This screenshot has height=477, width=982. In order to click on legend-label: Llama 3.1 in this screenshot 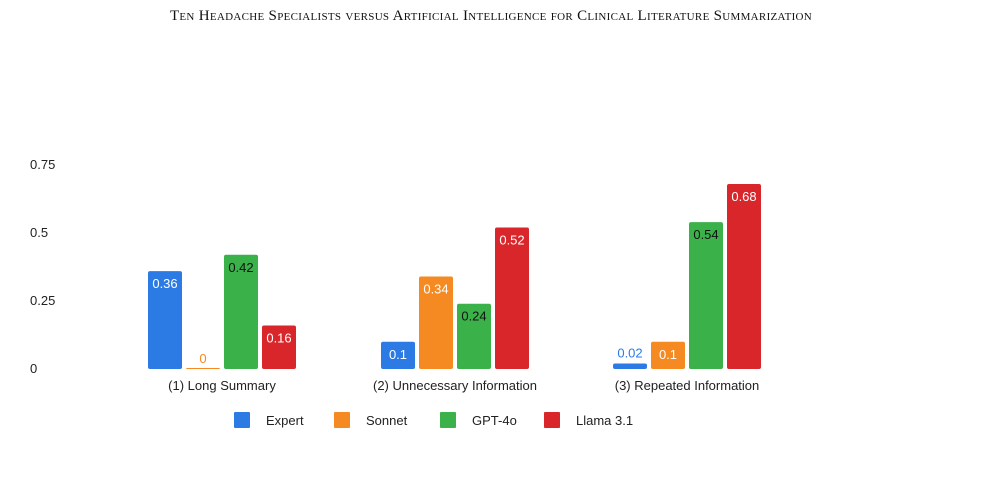, I will do `click(604, 420)`.